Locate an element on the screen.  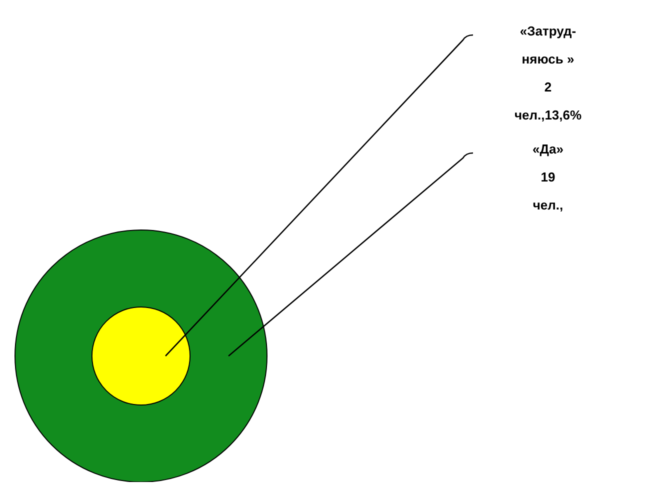
category-label: «Затруд-няюсь » is located at coordinates (548, 45).